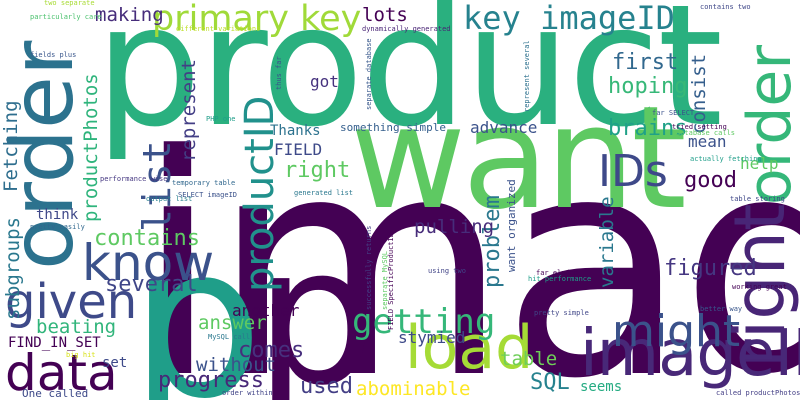 The image size is (800, 400). Describe the element at coordinates (315, 303) in the screenshot. I see `word-p-purple: p` at that location.